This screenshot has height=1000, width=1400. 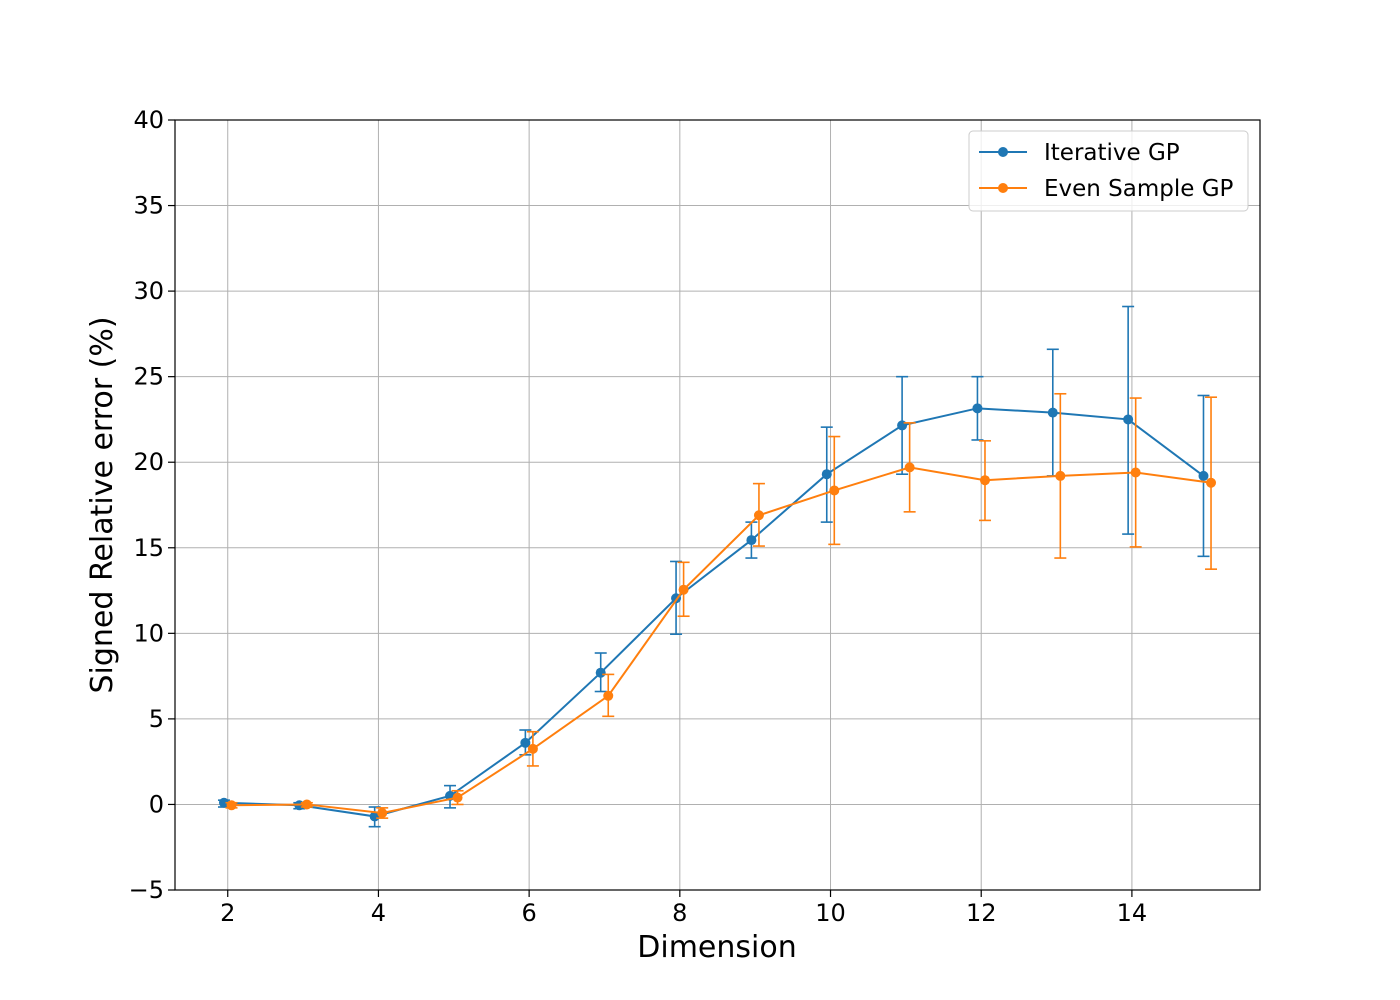 What do you see at coordinates (716, 947) in the screenshot?
I see `x-axis-label: Dimension` at bounding box center [716, 947].